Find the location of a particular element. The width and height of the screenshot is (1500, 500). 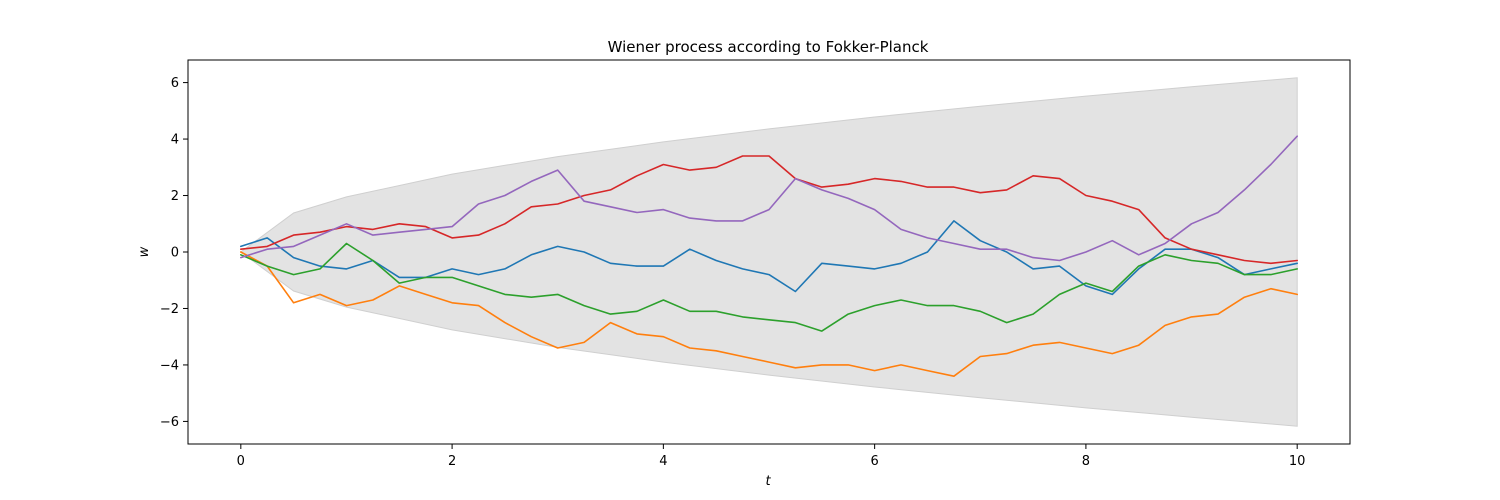

y-tick-label: 6 is located at coordinates (175, 83).